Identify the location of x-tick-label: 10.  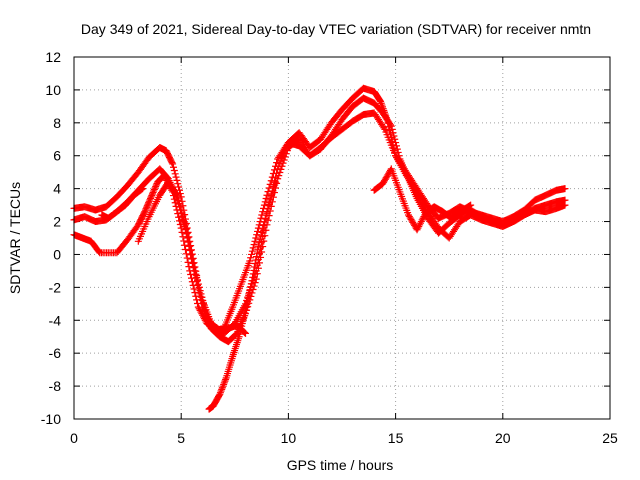
(289, 438).